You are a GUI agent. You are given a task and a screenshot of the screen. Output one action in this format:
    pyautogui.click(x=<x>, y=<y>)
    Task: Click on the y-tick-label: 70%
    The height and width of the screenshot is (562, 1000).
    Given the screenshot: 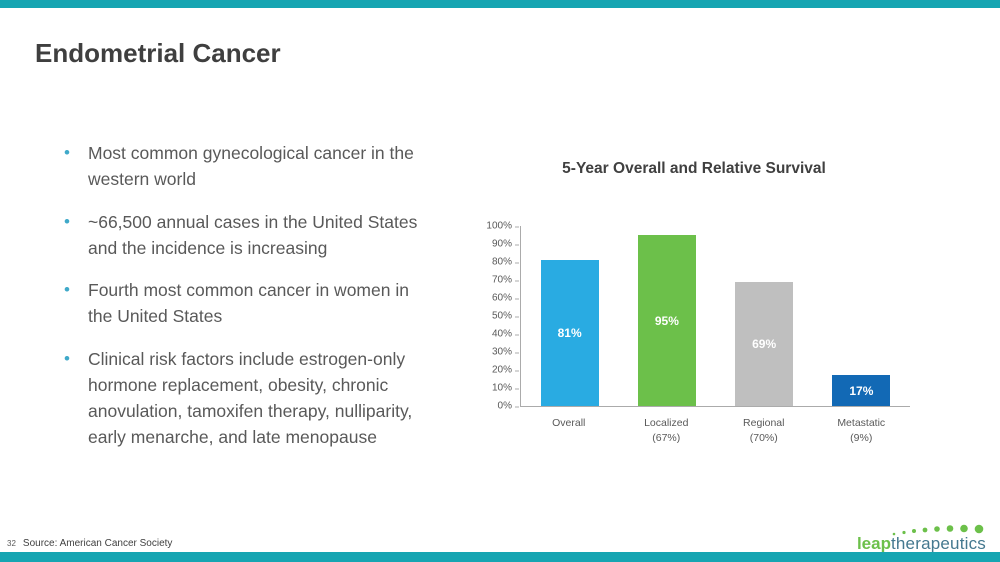 What is the action you would take?
    pyautogui.click(x=505, y=280)
    